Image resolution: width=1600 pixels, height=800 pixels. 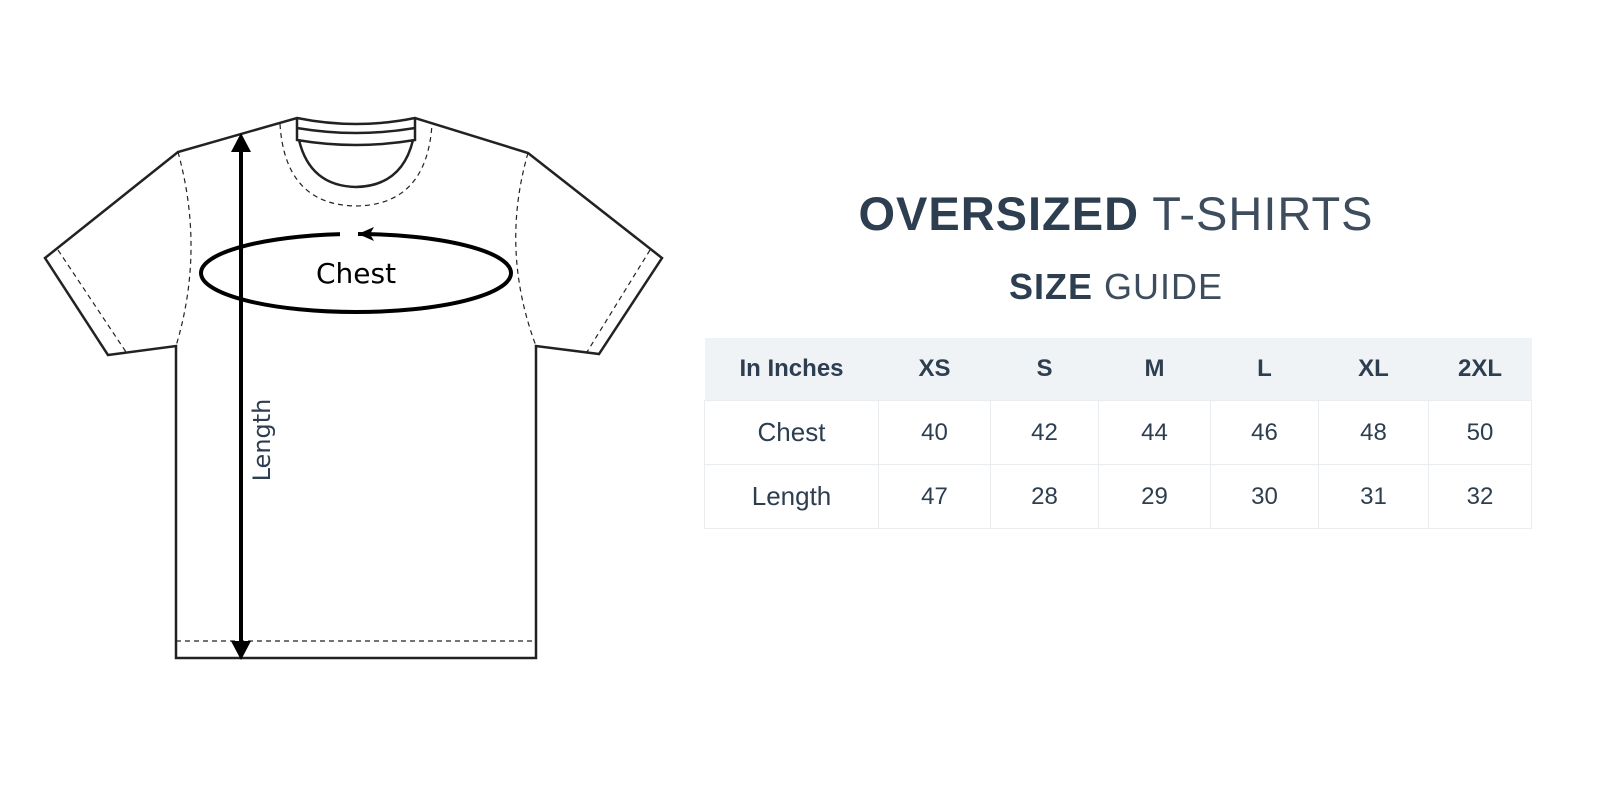 I want to click on table-header-row: In Inches XS S M L XL 2XL, so click(x=1118, y=369).